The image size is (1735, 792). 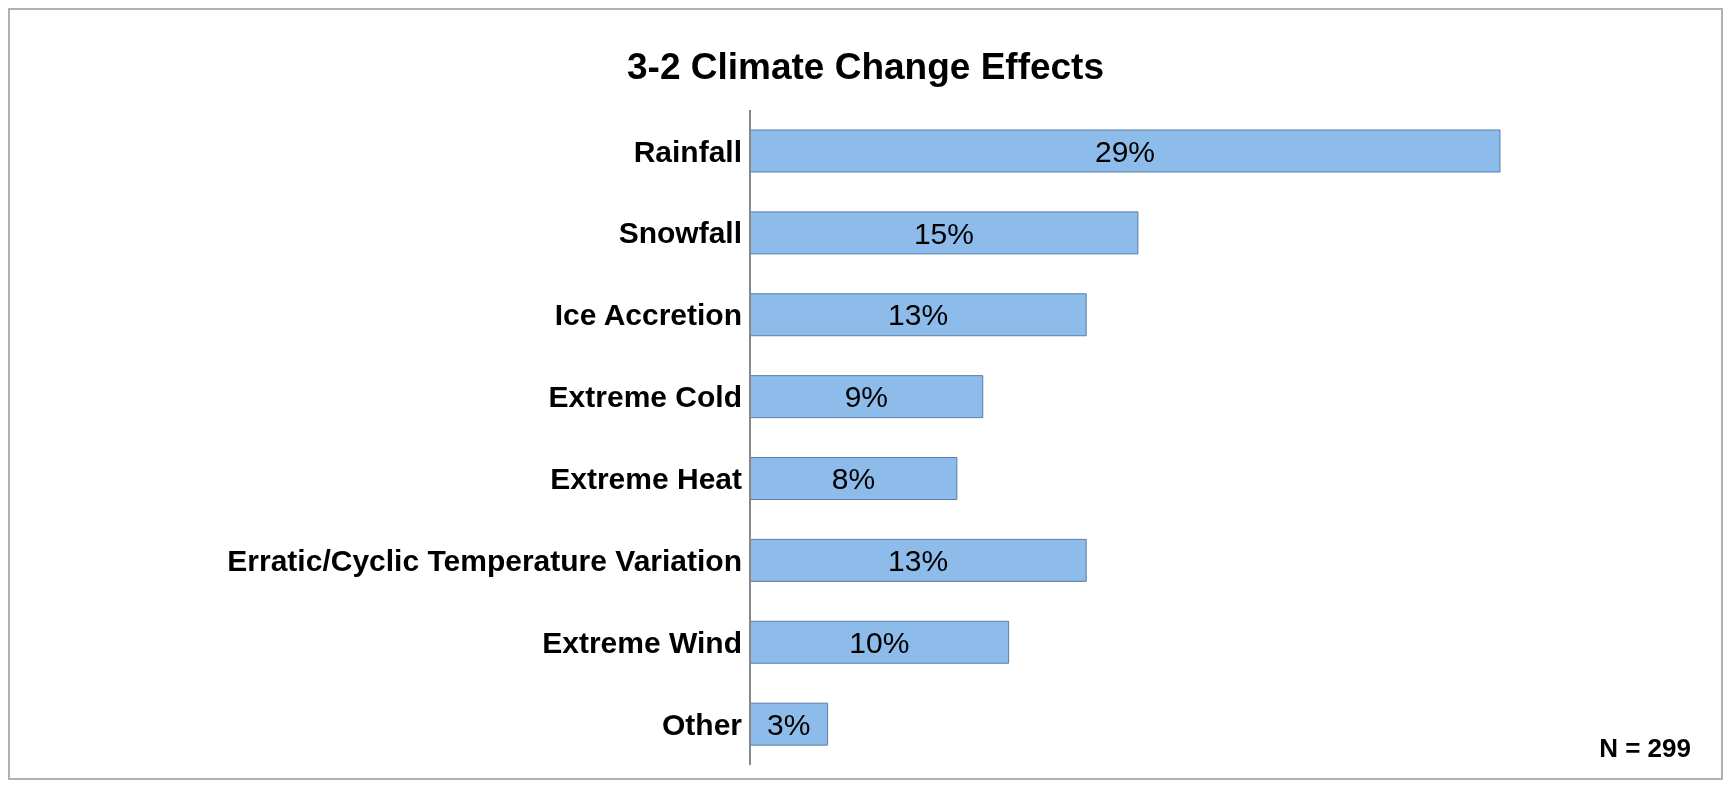 I want to click on y-tick-label: Extreme Heat, so click(x=646, y=479).